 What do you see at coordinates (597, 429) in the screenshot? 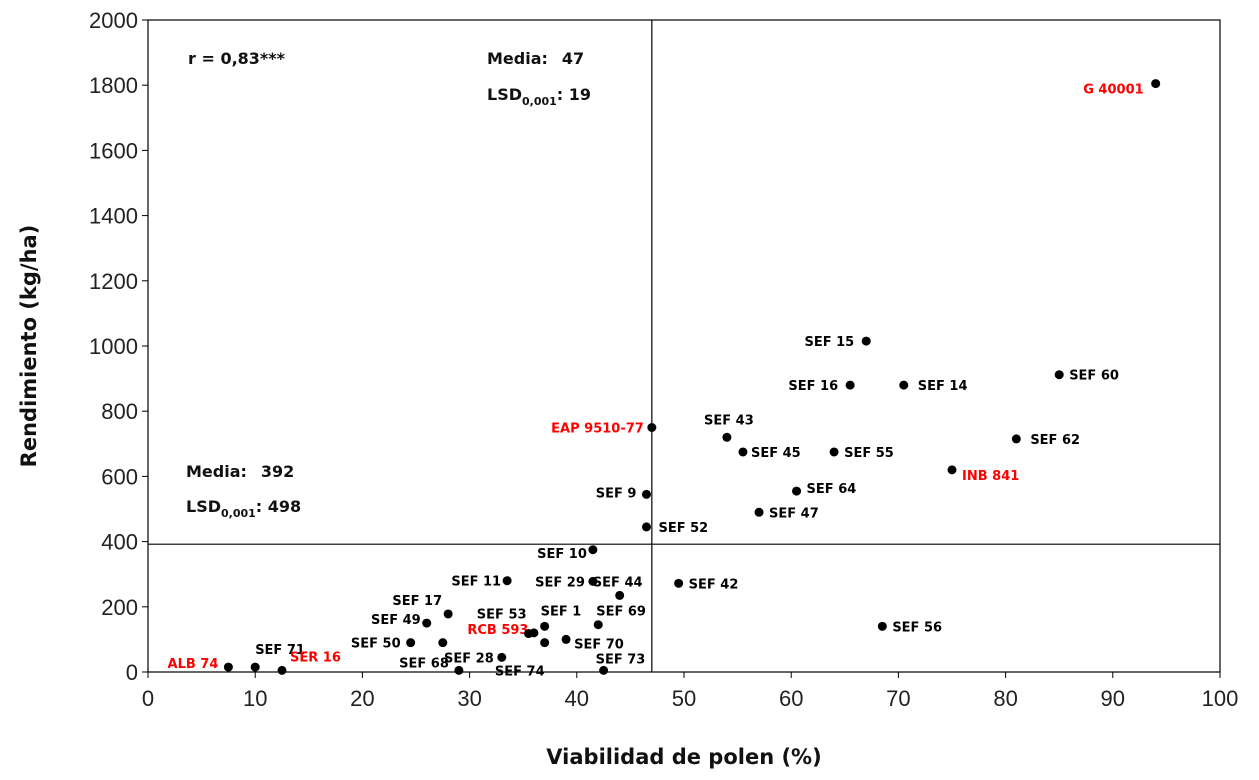
I see `data-point-label: EAP 9510-77` at bounding box center [597, 429].